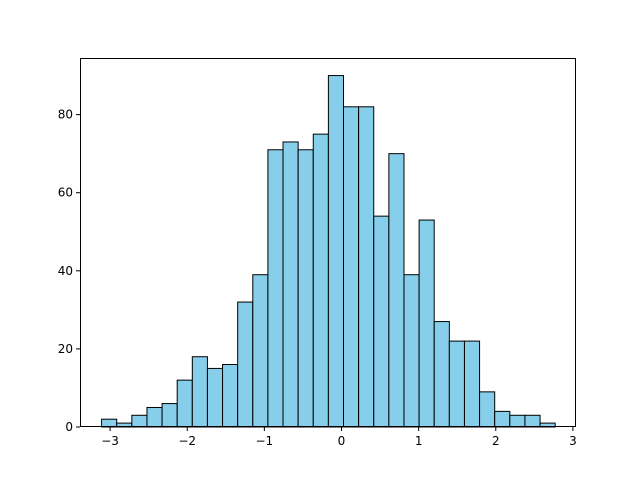 The height and width of the screenshot is (480, 640). I want to click on y-axis: 0 20 40 60 80, so click(69, 271).